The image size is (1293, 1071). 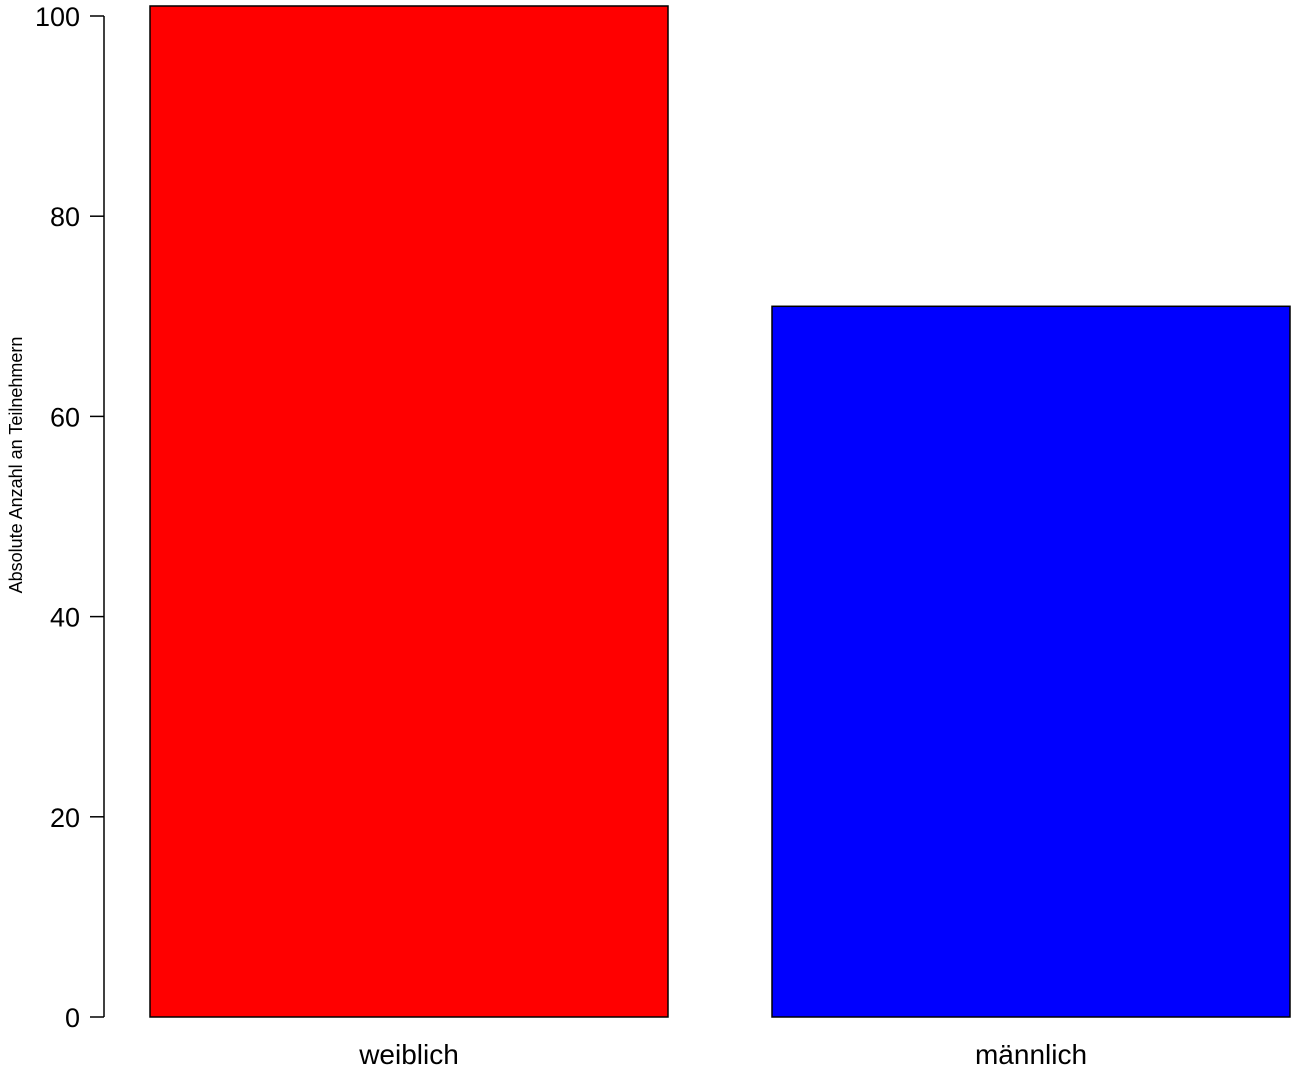 What do you see at coordinates (65, 417) in the screenshot?
I see `y-tick-label: 60` at bounding box center [65, 417].